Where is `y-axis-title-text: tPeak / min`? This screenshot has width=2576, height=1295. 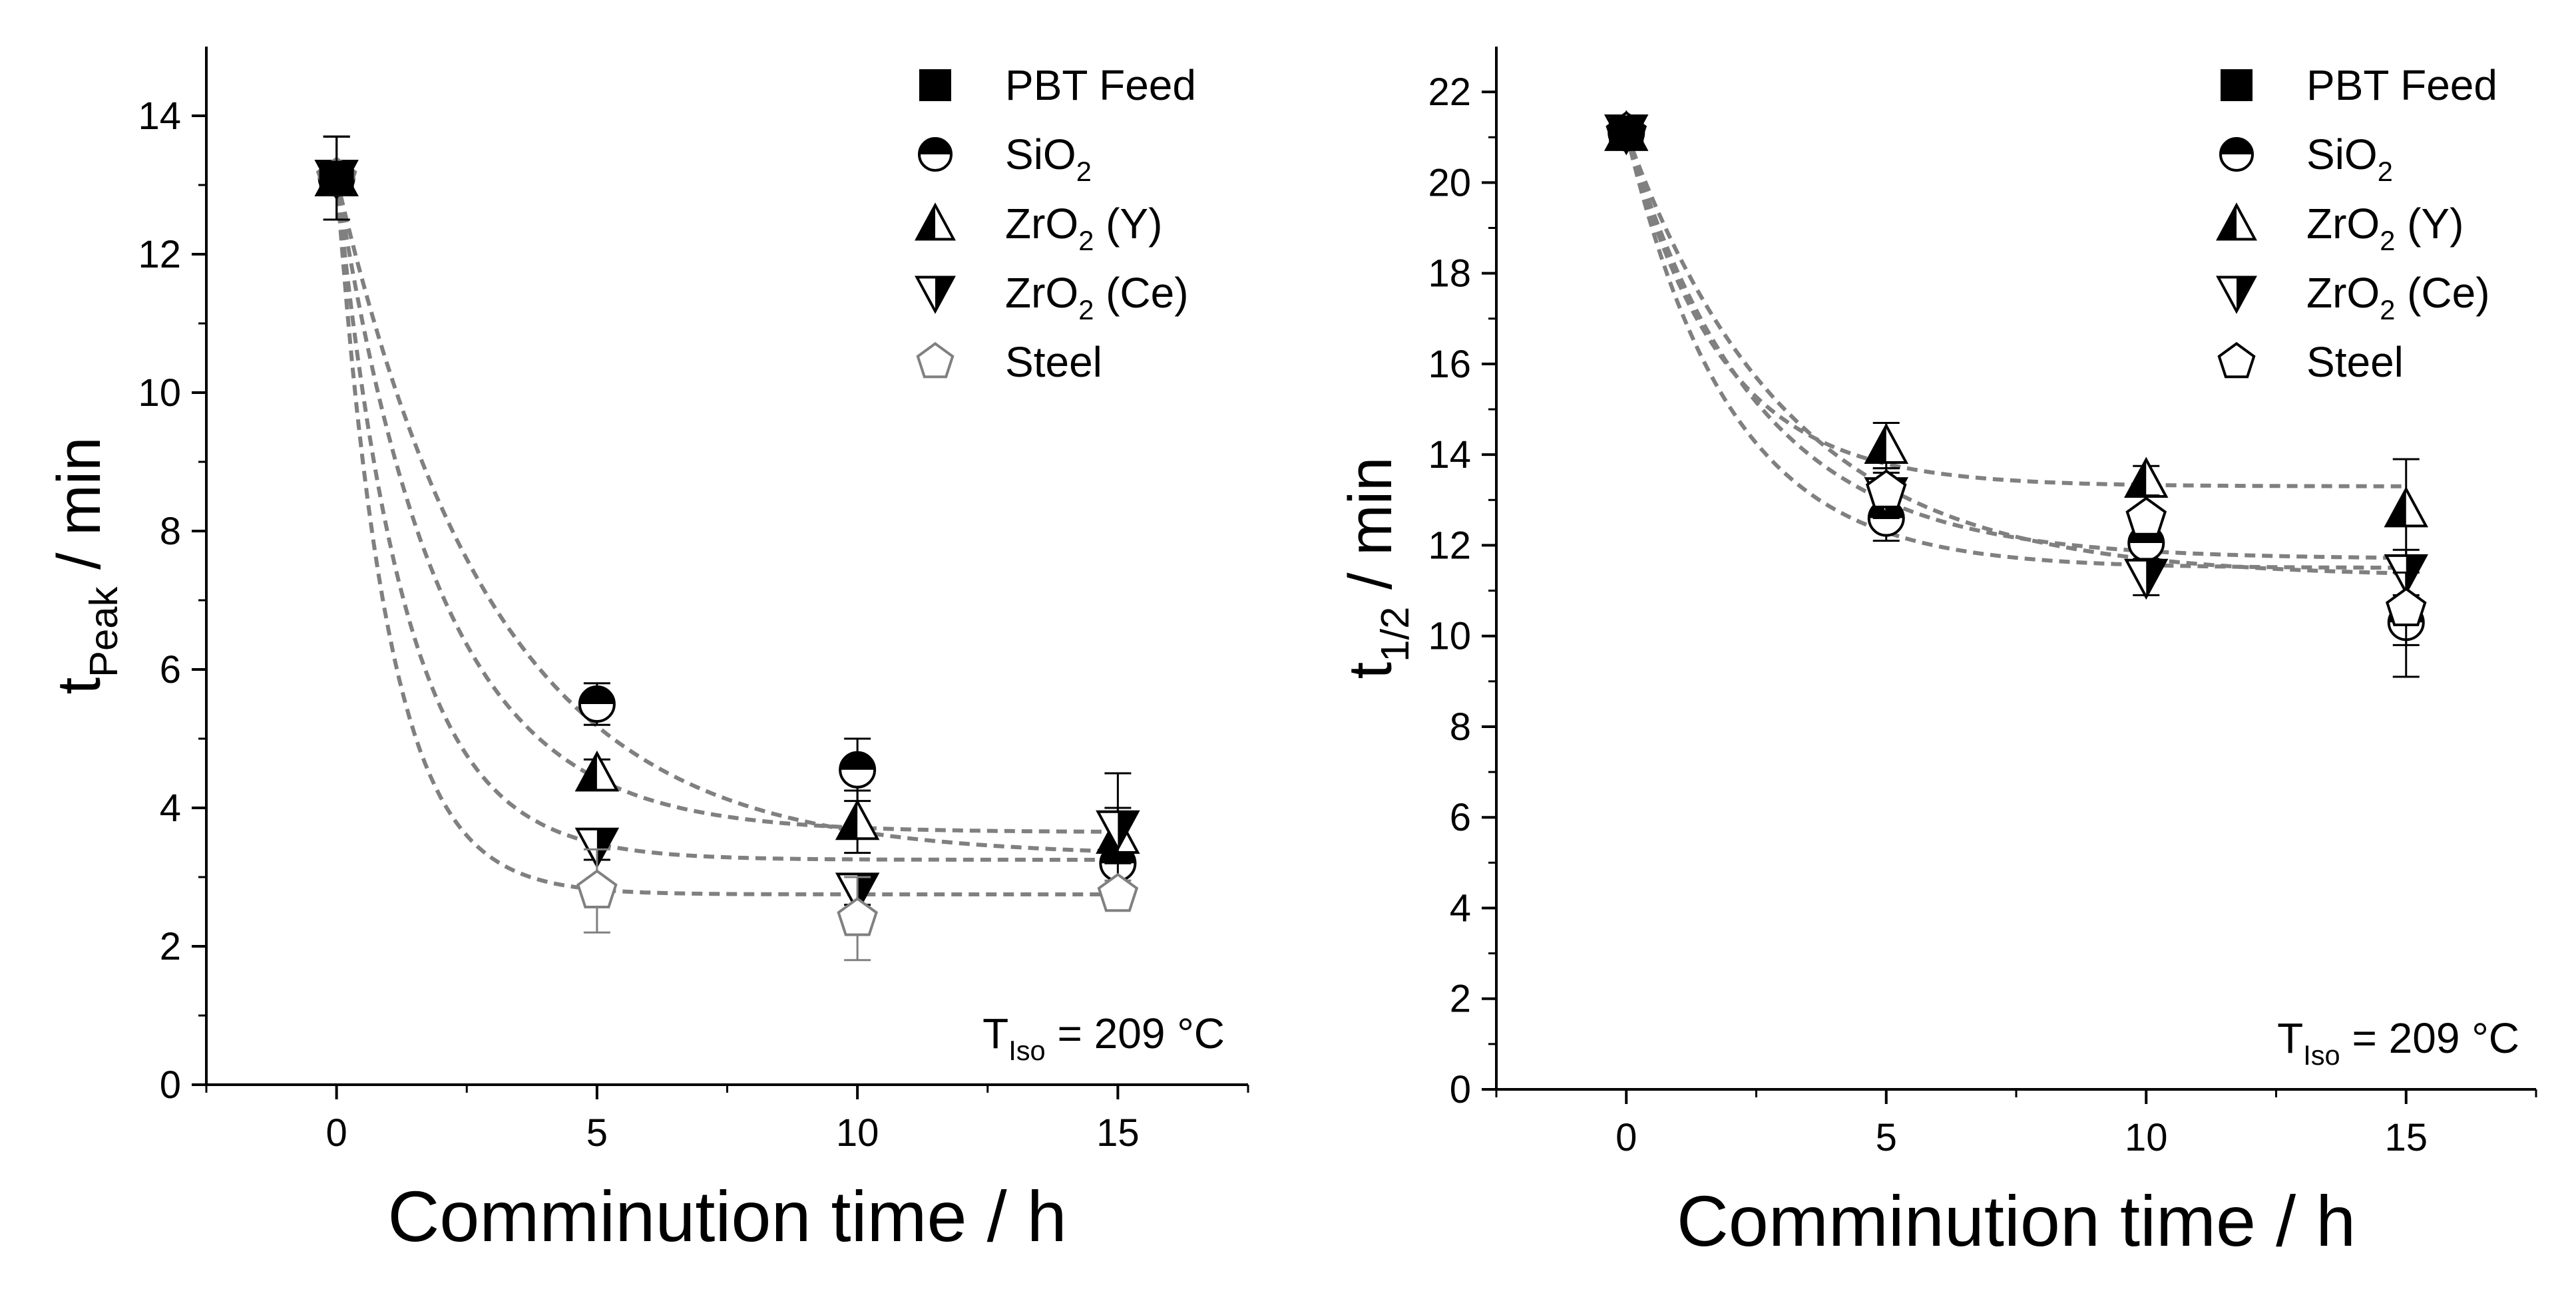 y-axis-title-text: tPeak / min is located at coordinates (85, 566).